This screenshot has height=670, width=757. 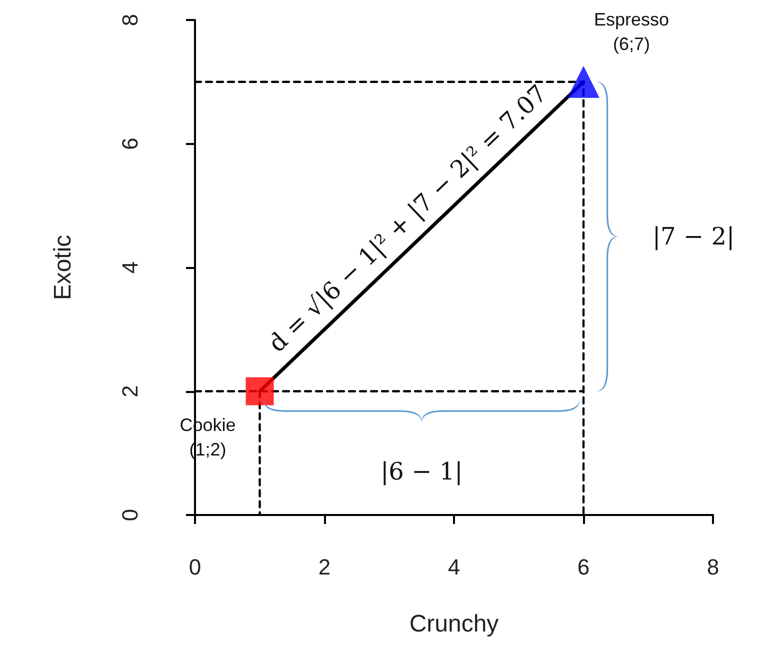 What do you see at coordinates (632, 32) in the screenshot?
I see `annotation: Espresso (6;7)` at bounding box center [632, 32].